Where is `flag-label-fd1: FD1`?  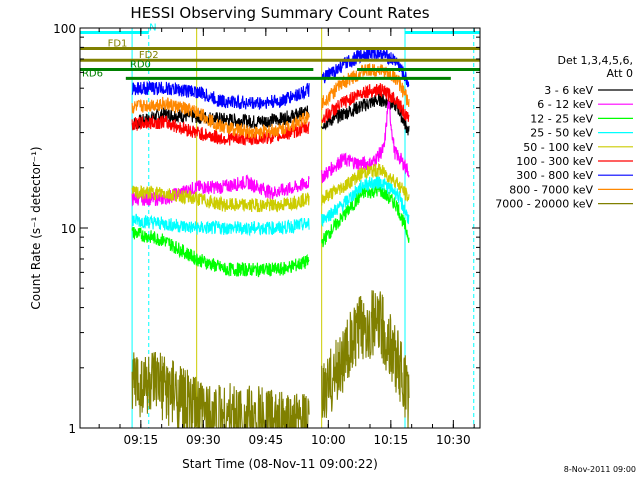
flag-label-fd1: FD1 is located at coordinates (118, 43).